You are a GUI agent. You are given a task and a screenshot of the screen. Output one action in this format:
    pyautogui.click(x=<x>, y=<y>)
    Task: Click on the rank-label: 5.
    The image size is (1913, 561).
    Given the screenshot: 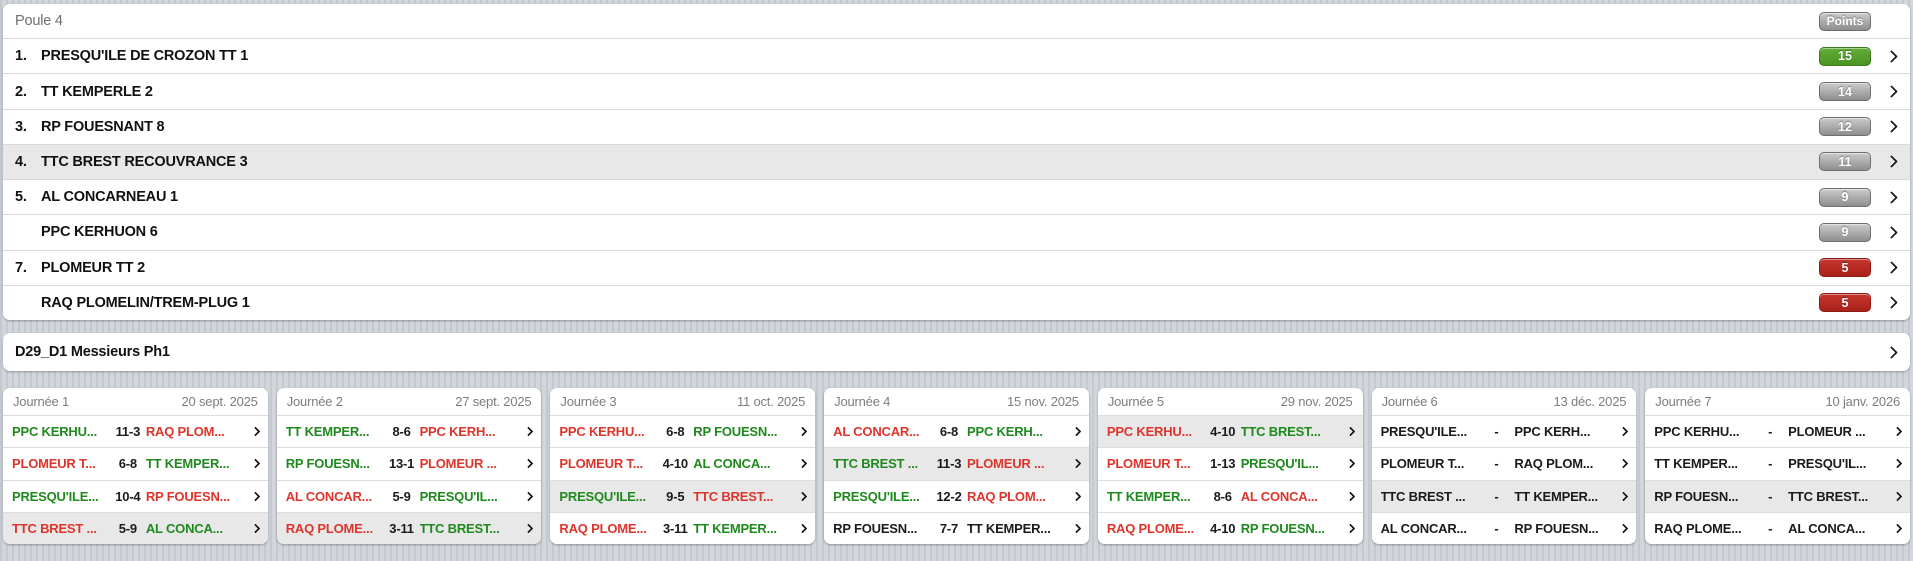 What is the action you would take?
    pyautogui.click(x=21, y=197)
    